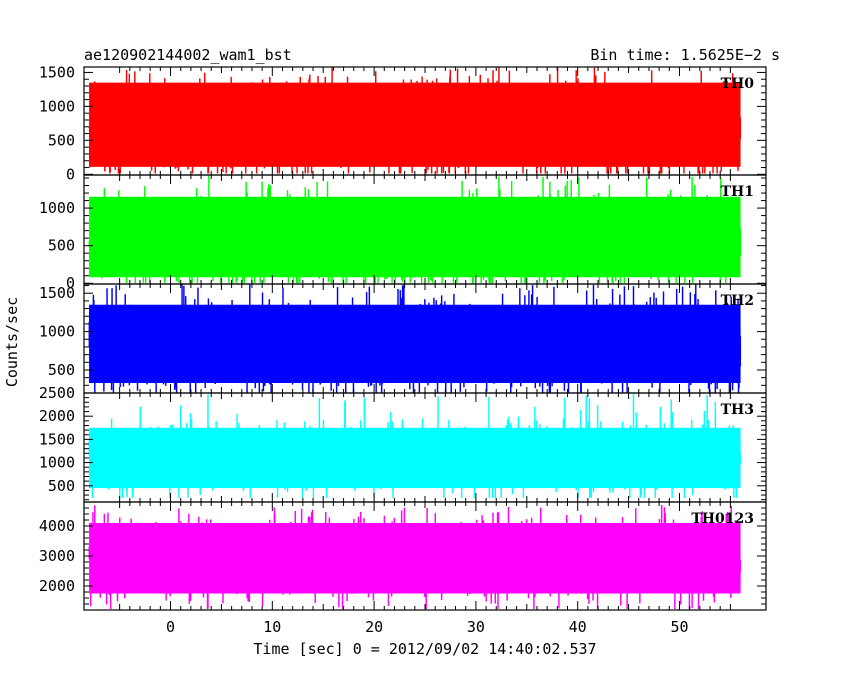 Image resolution: width=850 pixels, height=680 pixels. What do you see at coordinates (685, 55) in the screenshot?
I see `bin-time-label: Bin time: 1.5625E−2 s` at bounding box center [685, 55].